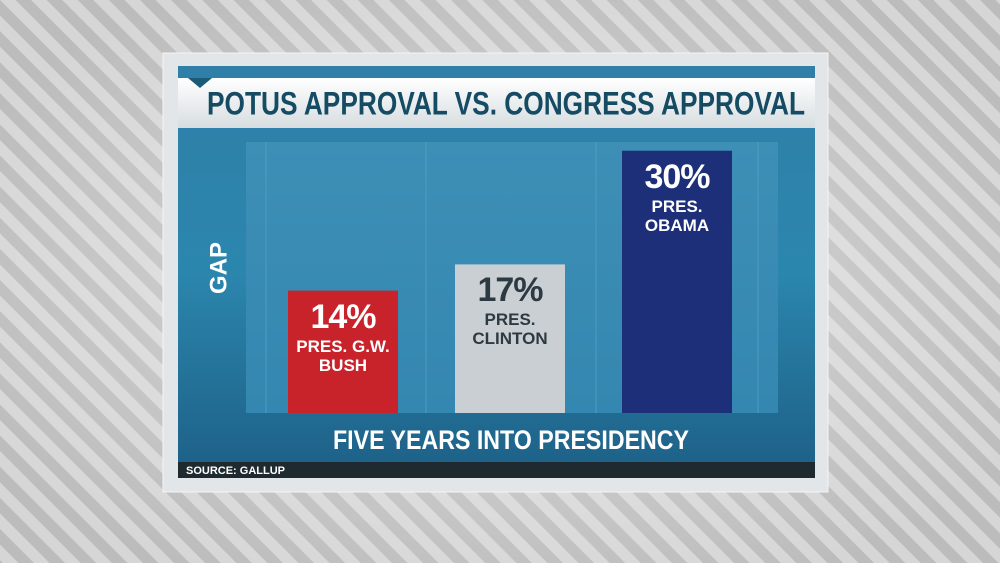 The height and width of the screenshot is (563, 1000). I want to click on bar-label: 30% PRES. OBAMA, so click(677, 197).